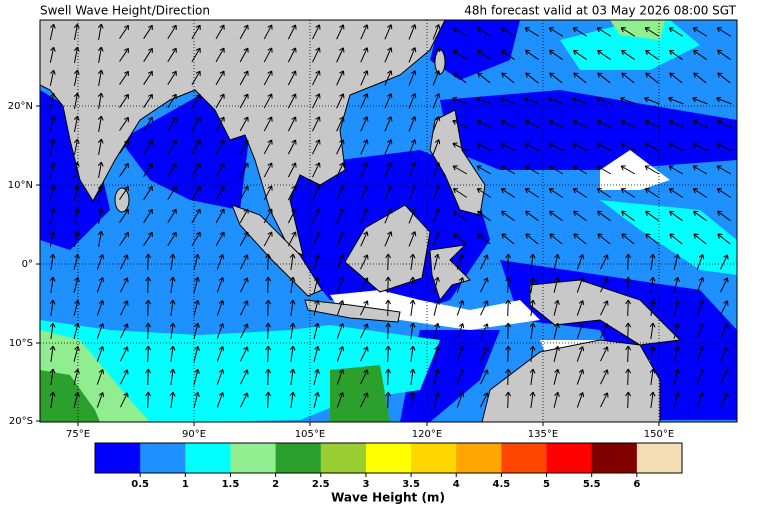 The image size is (762, 508). What do you see at coordinates (636, 484) in the screenshot?
I see `colorbar-tick-label: 6` at bounding box center [636, 484].